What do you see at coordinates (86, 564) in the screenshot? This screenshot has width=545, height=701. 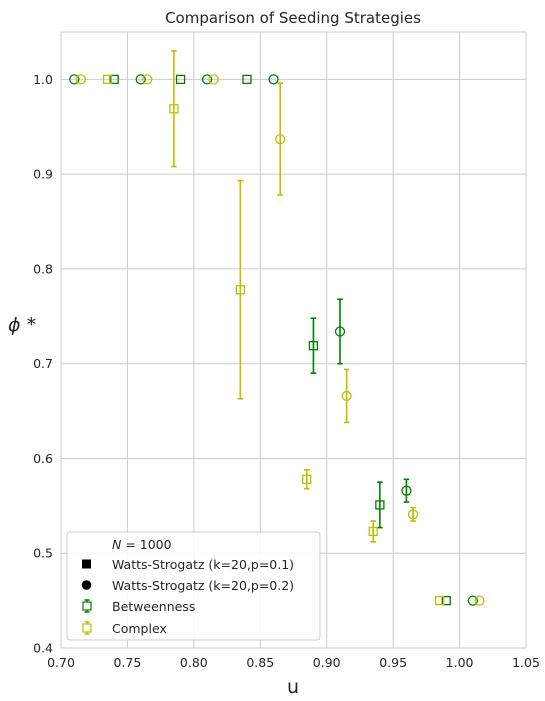 I see `legend-marker-square-filled` at bounding box center [86, 564].